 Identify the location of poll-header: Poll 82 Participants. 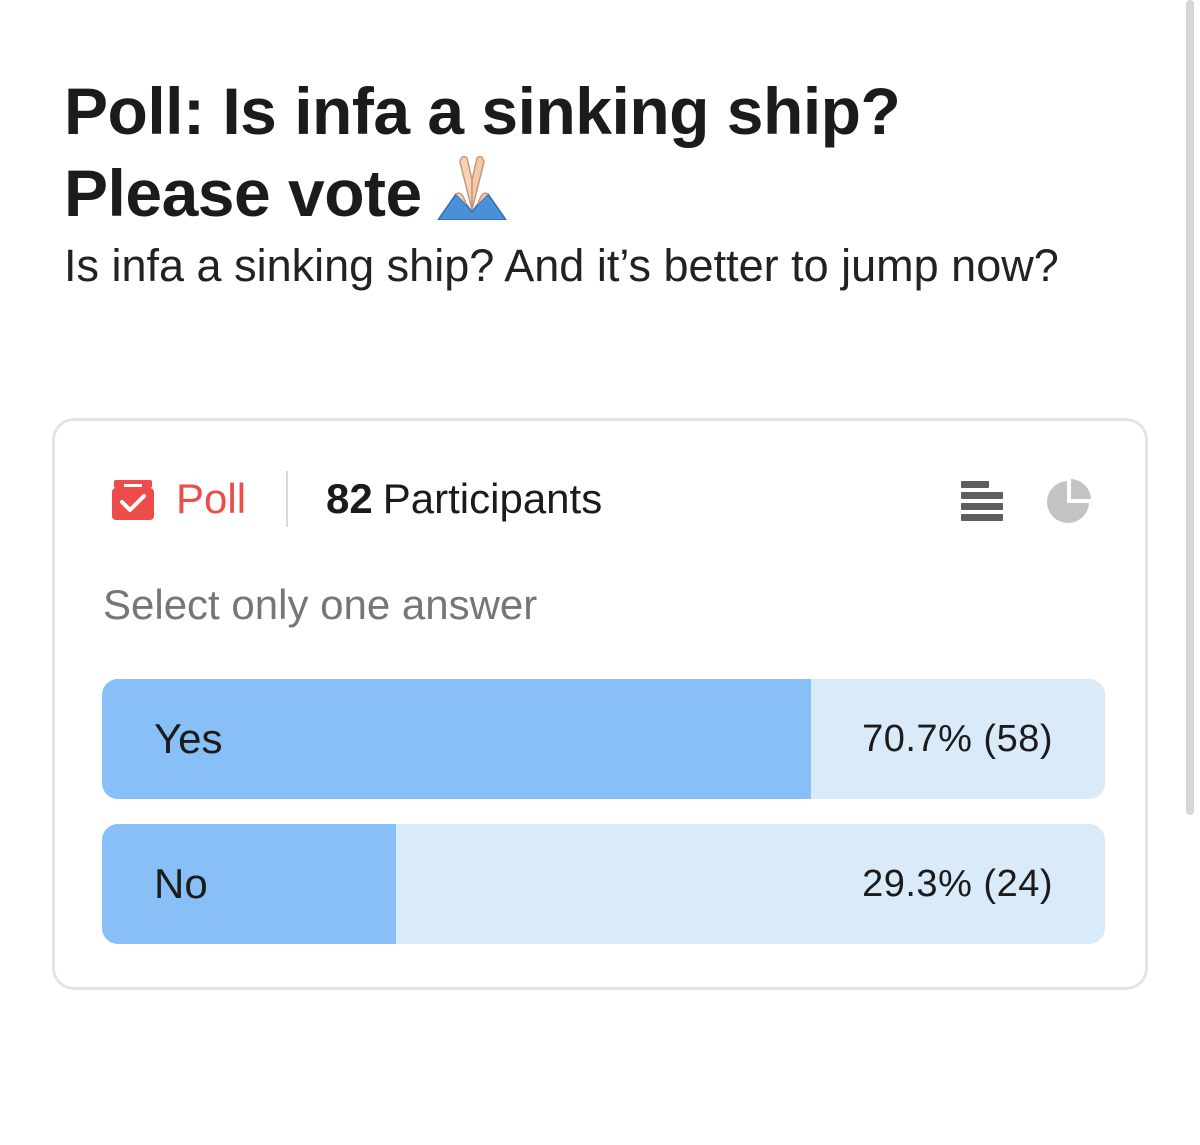
(356, 499).